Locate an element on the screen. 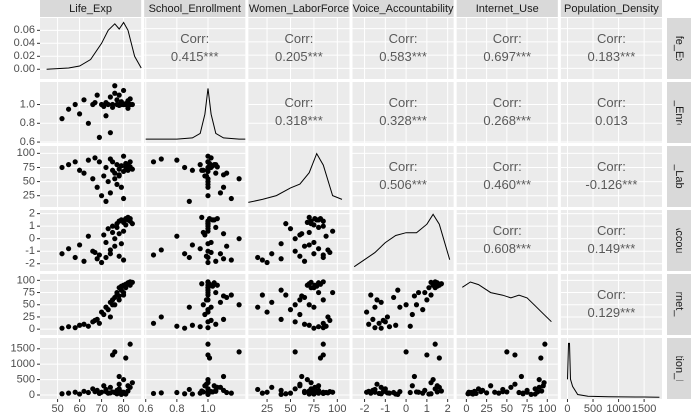 The width and height of the screenshot is (691, 417). x-tick-label: 0 is located at coordinates (466, 409).